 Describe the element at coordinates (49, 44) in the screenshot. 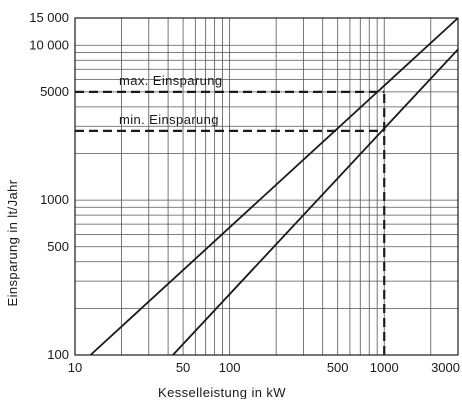

I see `y-tick-label: 10 000` at that location.